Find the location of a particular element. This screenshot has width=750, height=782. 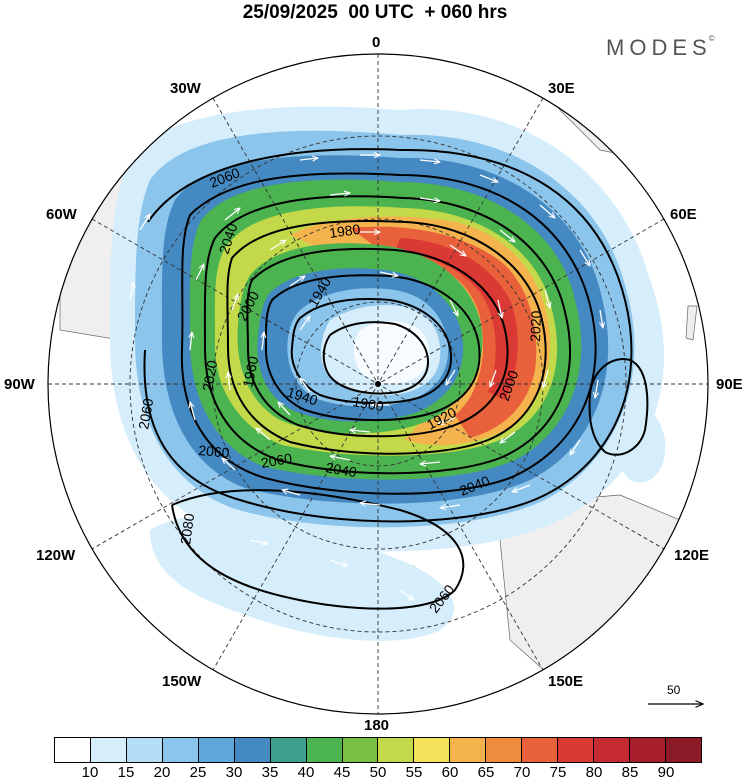

contour-label: 1980 is located at coordinates (344, 231).